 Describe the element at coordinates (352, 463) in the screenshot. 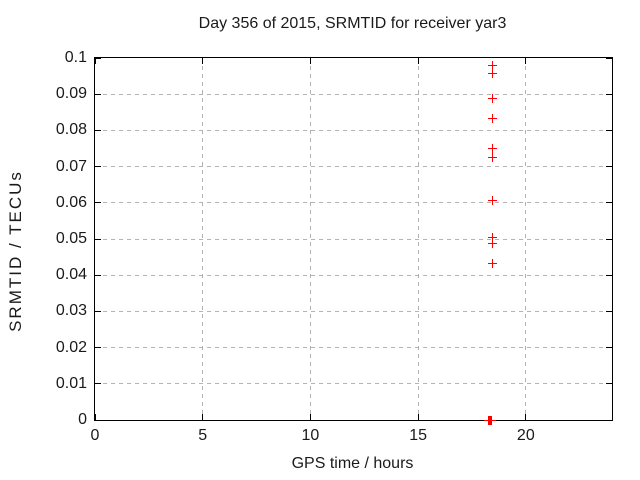

I see `x-axis-label: GPS time / hours` at that location.